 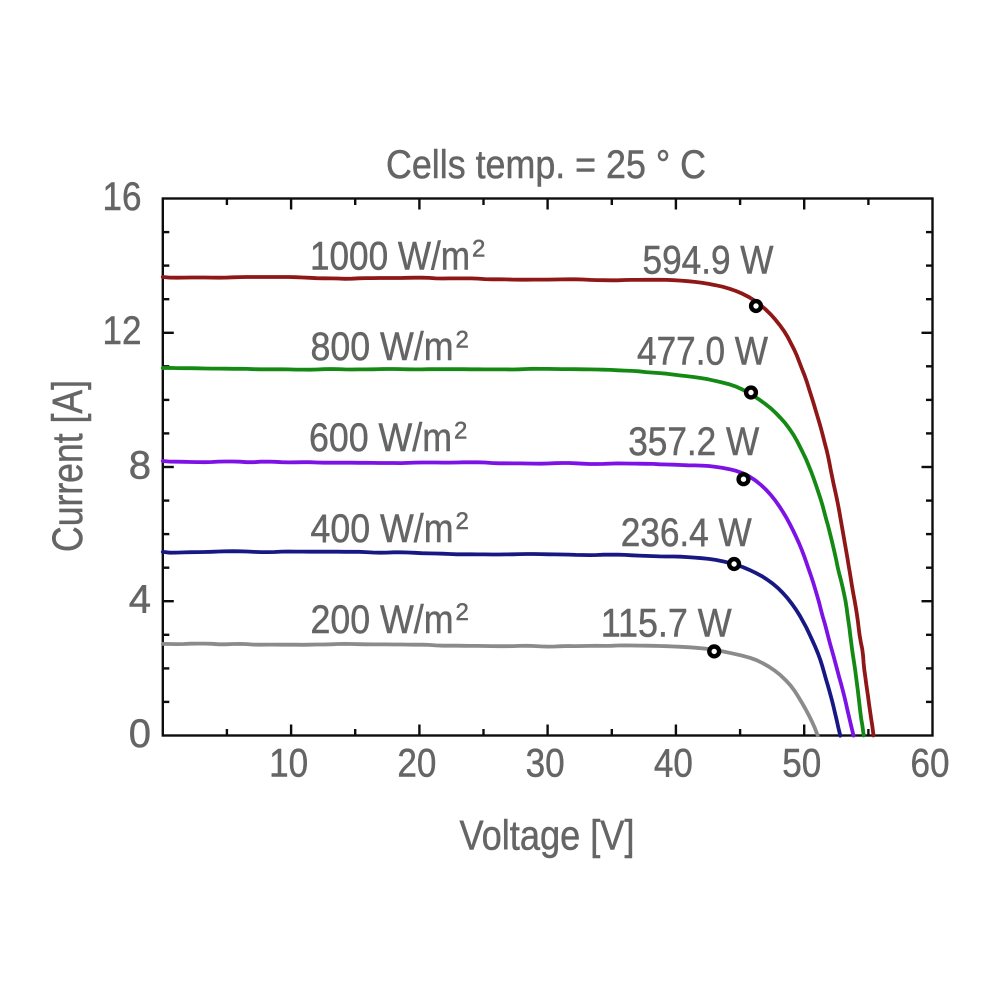 I want to click on svg-text: Voltage [V], so click(x=547, y=835).